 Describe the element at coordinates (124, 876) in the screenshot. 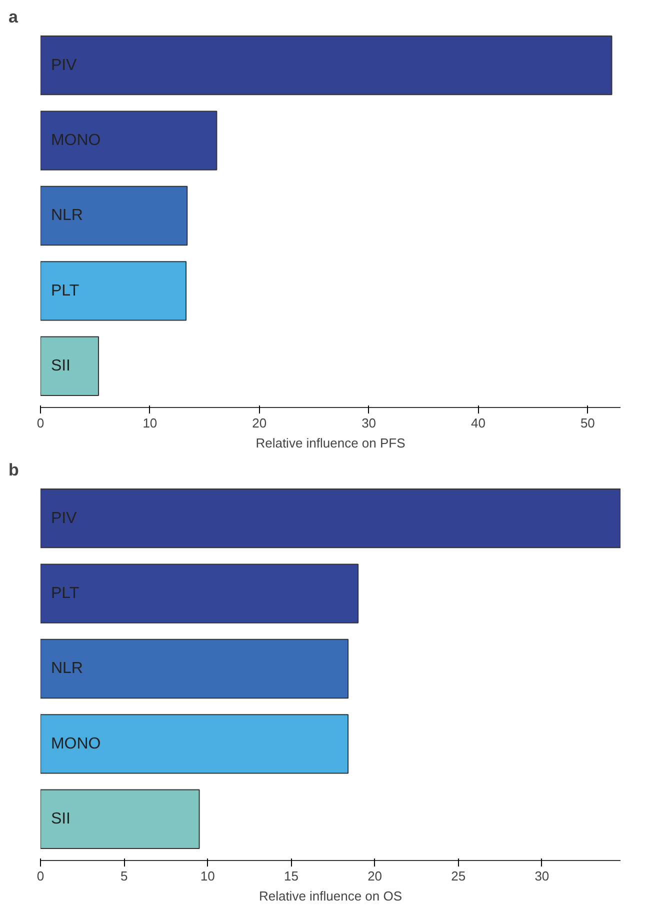

I see `x-tick-label: 5` at that location.